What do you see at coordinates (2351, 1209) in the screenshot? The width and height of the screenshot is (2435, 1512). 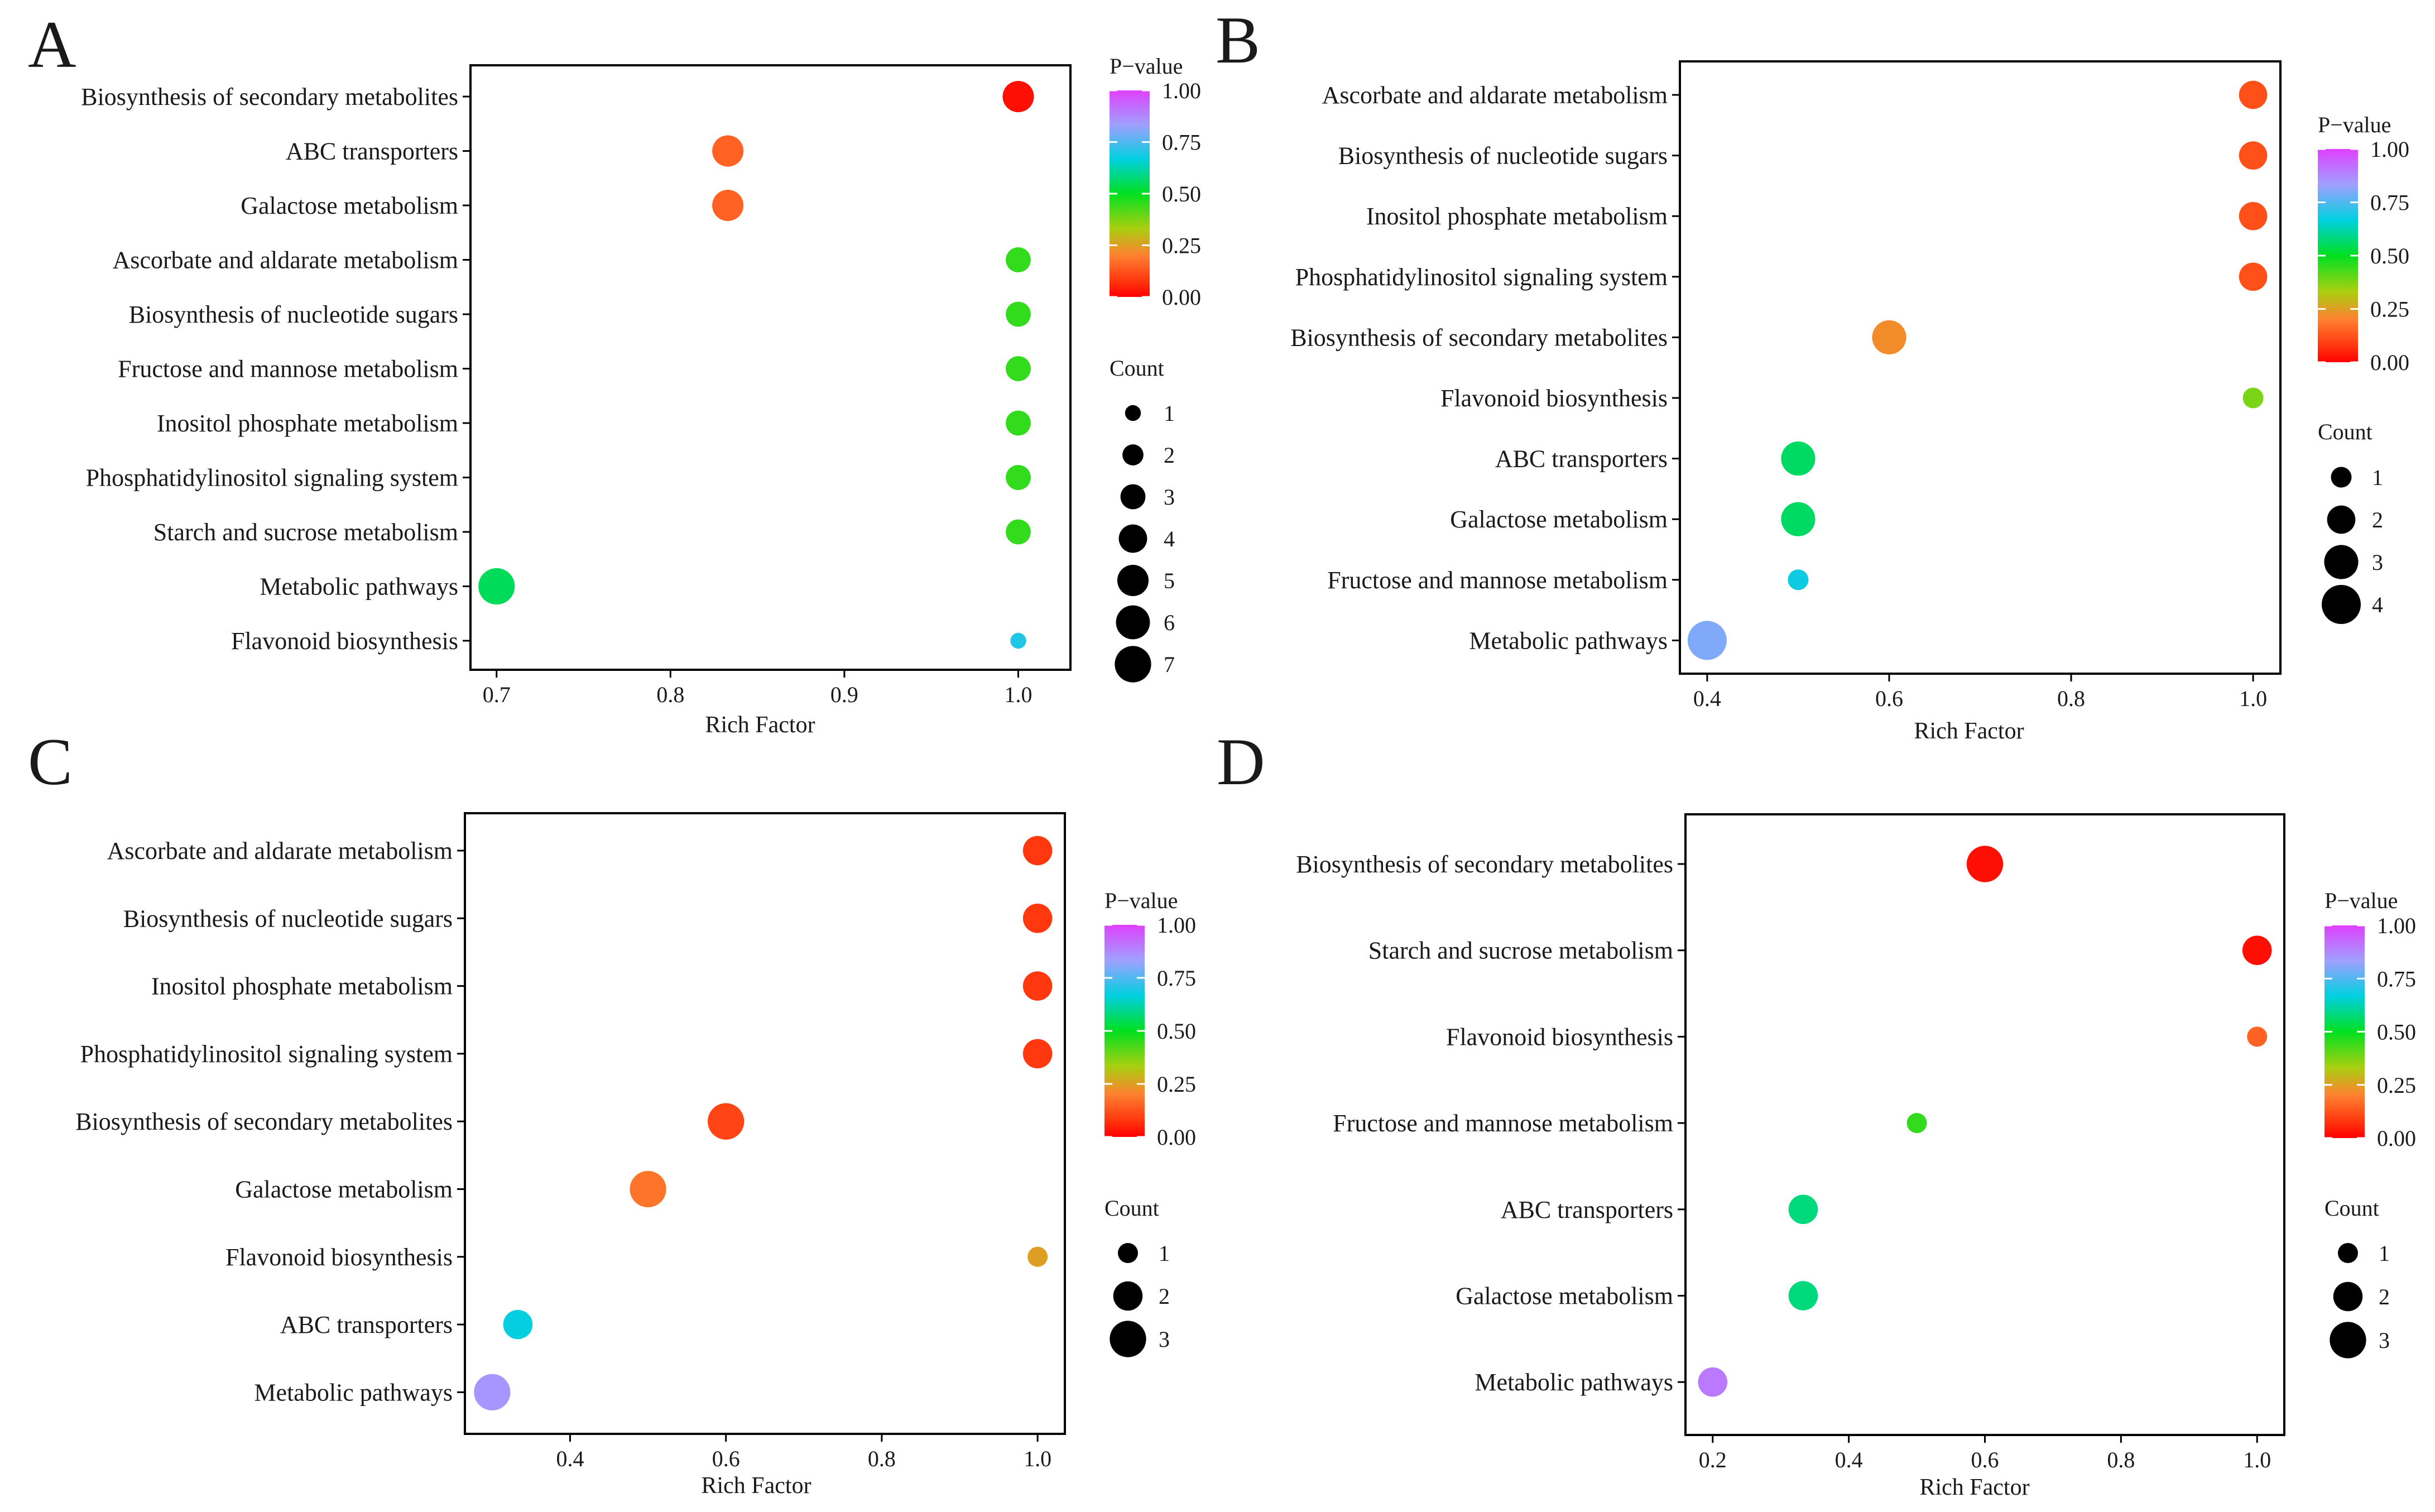 I see `size-legend-title: Count` at bounding box center [2351, 1209].